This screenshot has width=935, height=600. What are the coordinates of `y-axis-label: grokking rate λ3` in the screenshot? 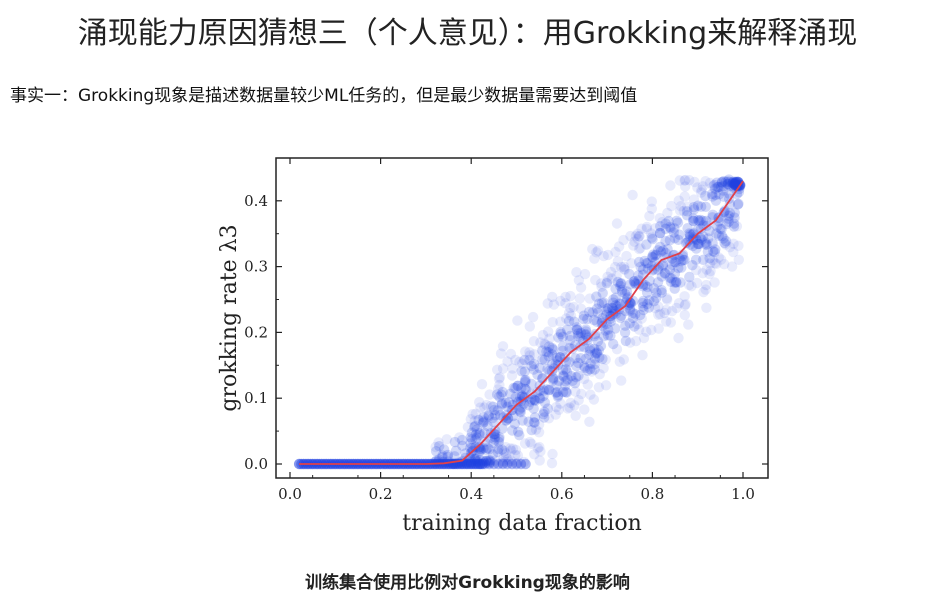 It's located at (229, 317).